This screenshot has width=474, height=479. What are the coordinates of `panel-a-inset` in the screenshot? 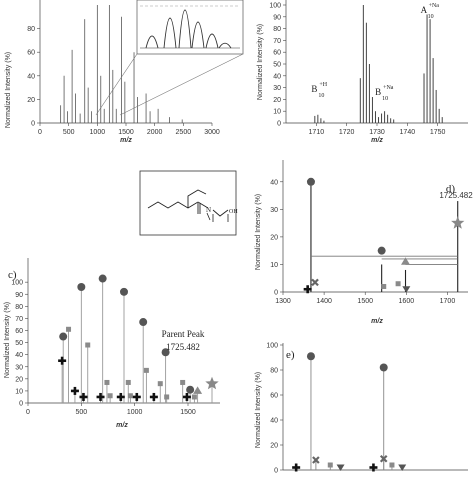 It's located at (190, 27).